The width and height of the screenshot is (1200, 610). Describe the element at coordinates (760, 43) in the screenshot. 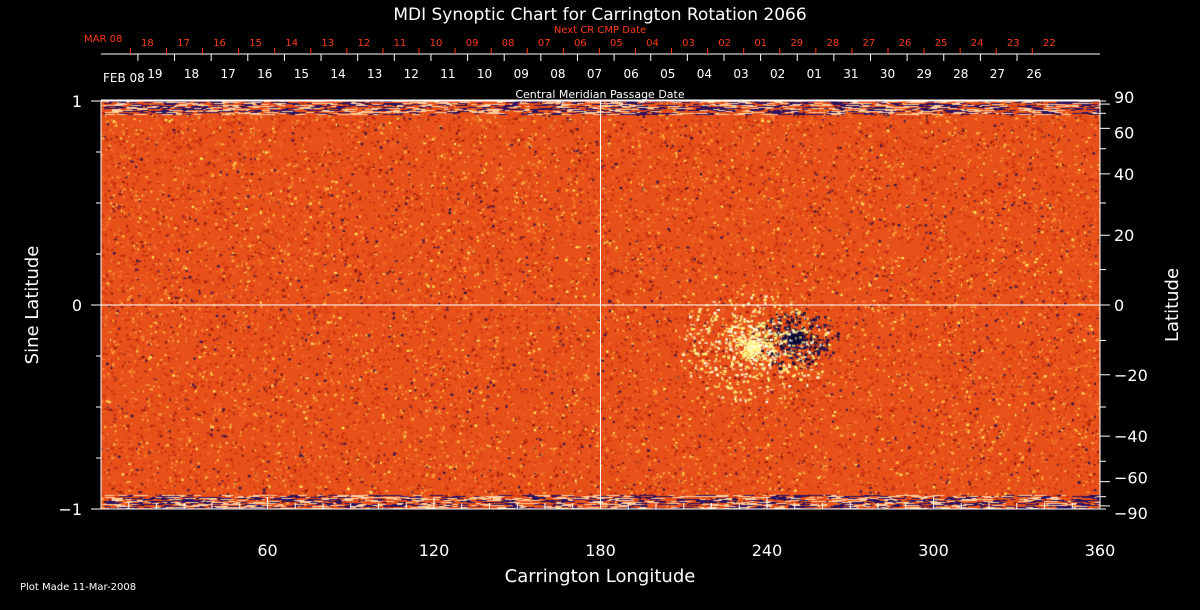

I see `next-cmp-date-label: 01` at that location.